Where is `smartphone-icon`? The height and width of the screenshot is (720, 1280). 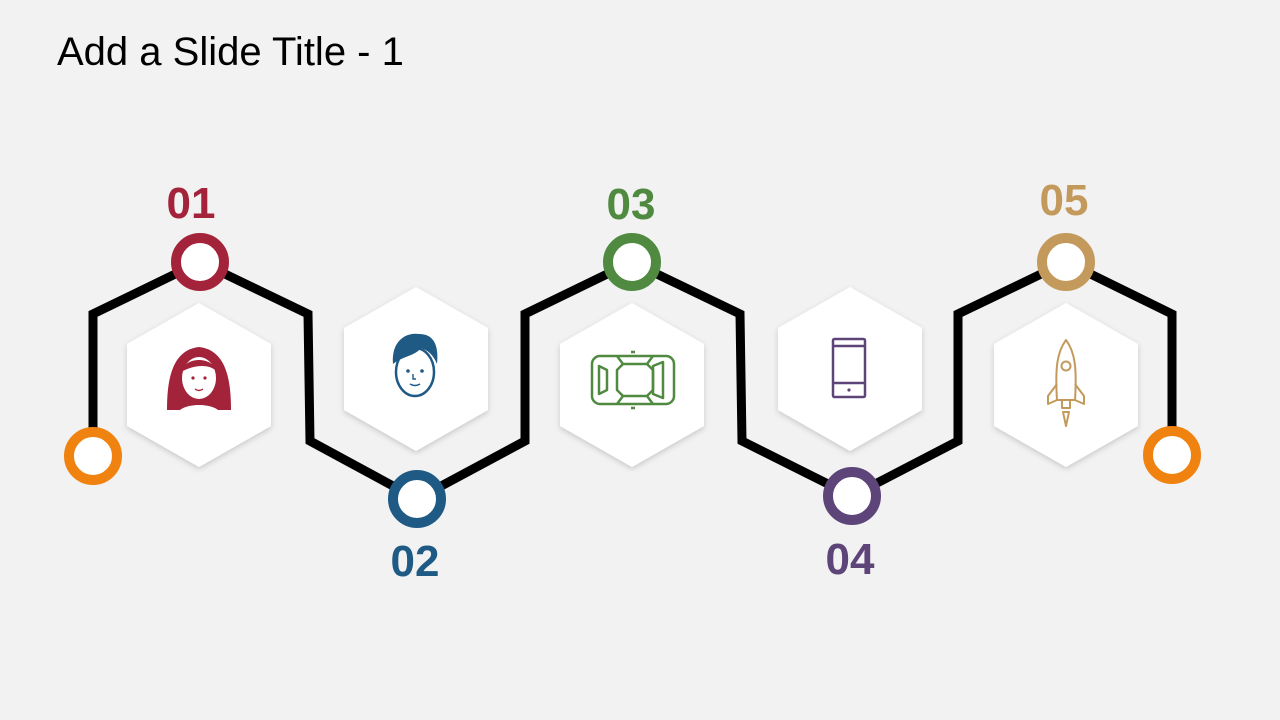
smartphone-icon is located at coordinates (849, 368).